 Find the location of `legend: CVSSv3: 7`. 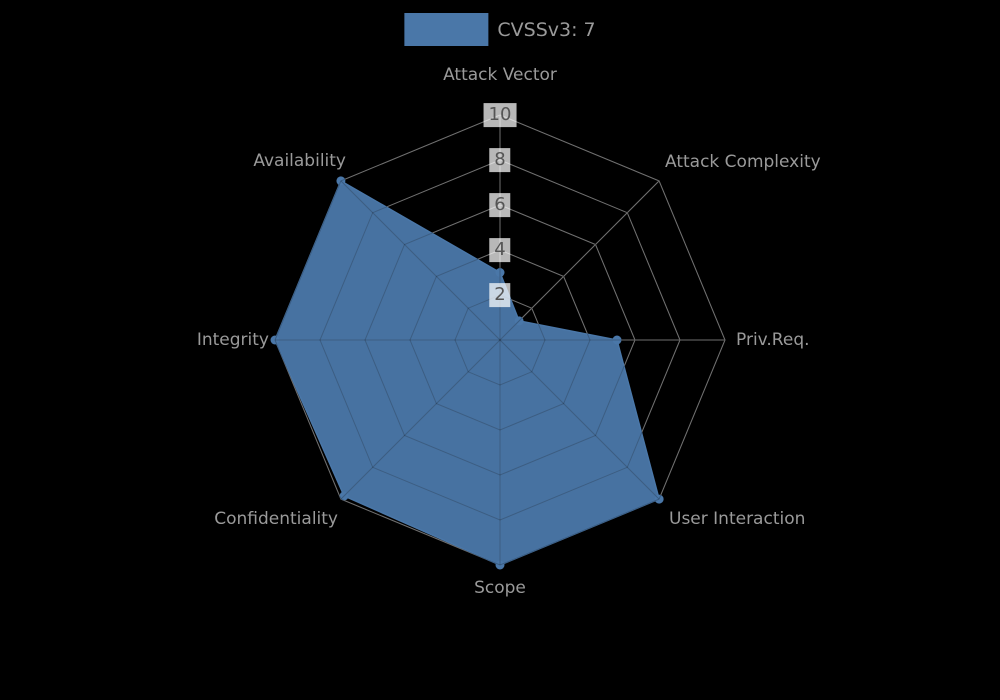

legend: CVSSv3: 7 is located at coordinates (500, 29).